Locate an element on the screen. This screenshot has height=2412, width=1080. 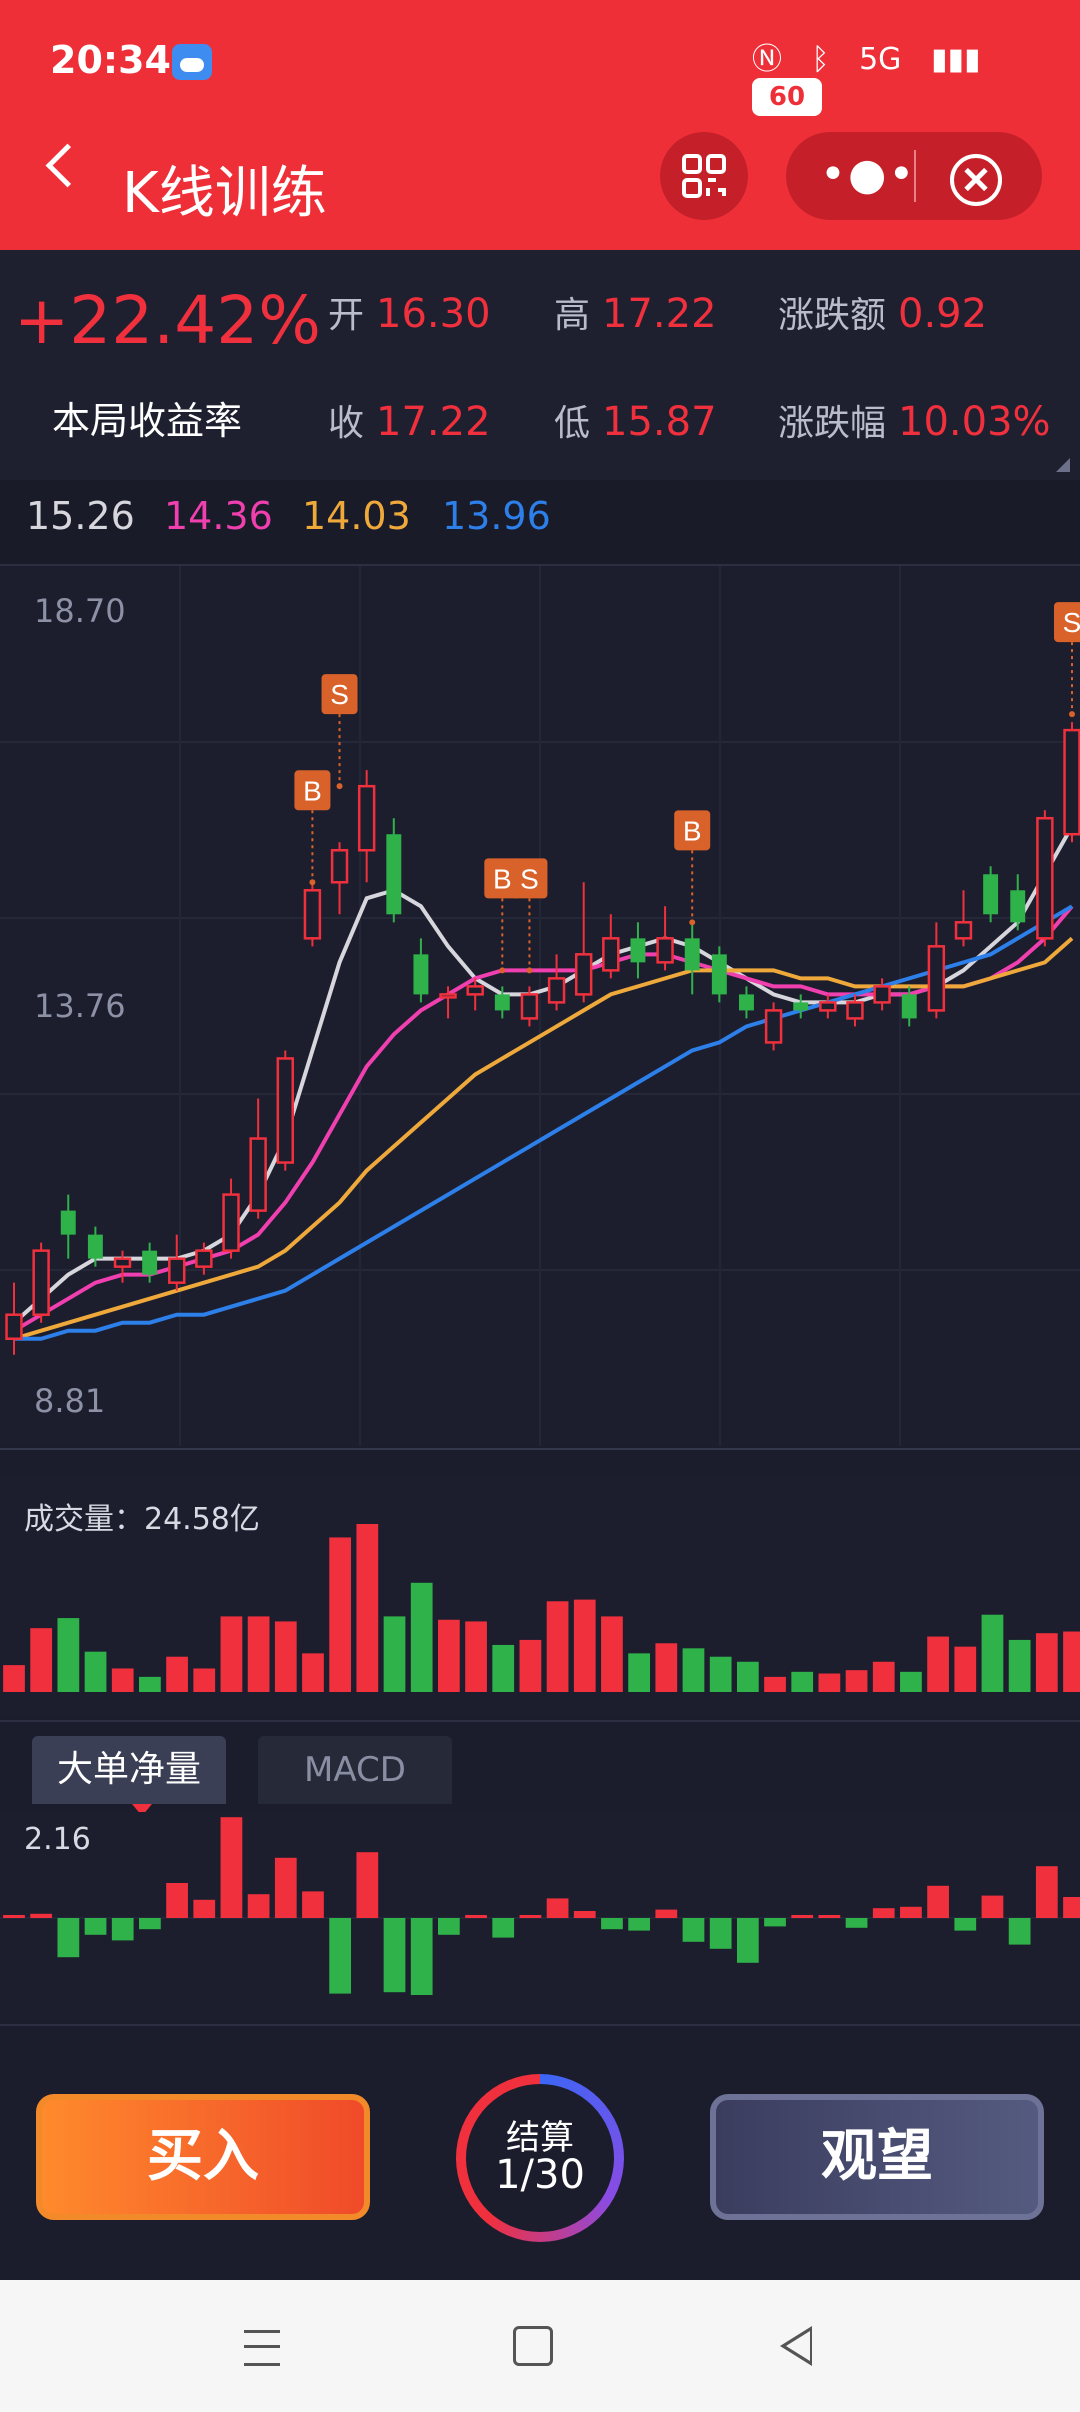
home-icon is located at coordinates (533, 2346).